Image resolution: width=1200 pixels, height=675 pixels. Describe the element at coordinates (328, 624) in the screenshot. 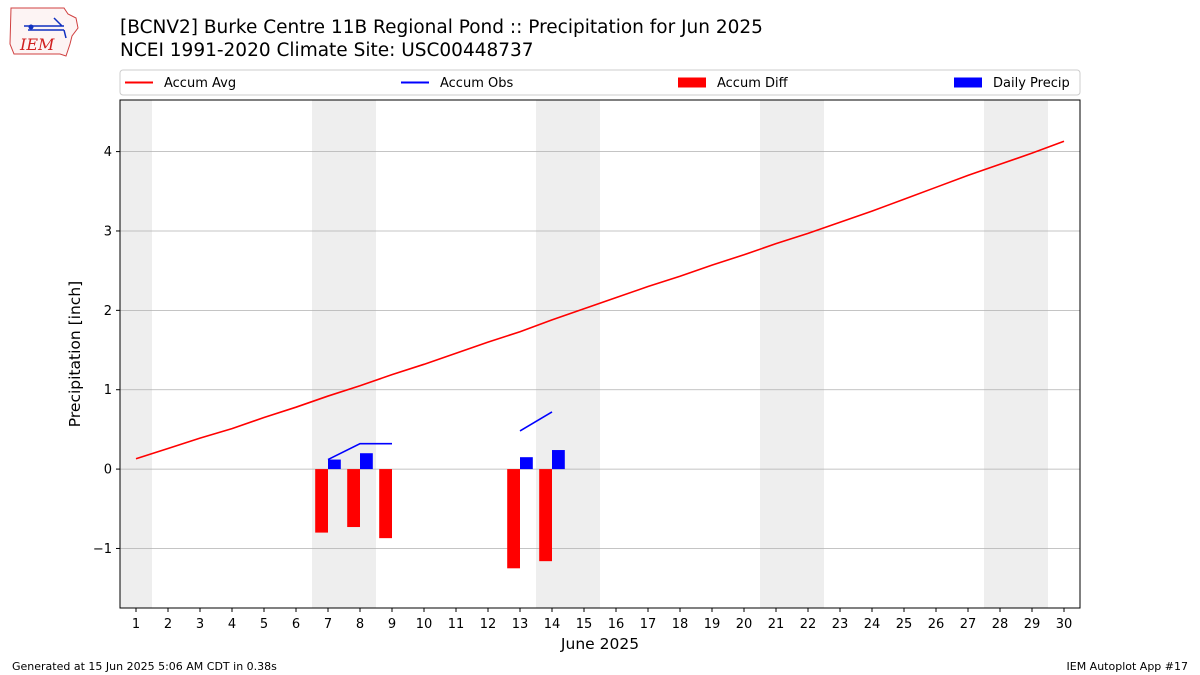

I see `x-tick-label: 7` at that location.